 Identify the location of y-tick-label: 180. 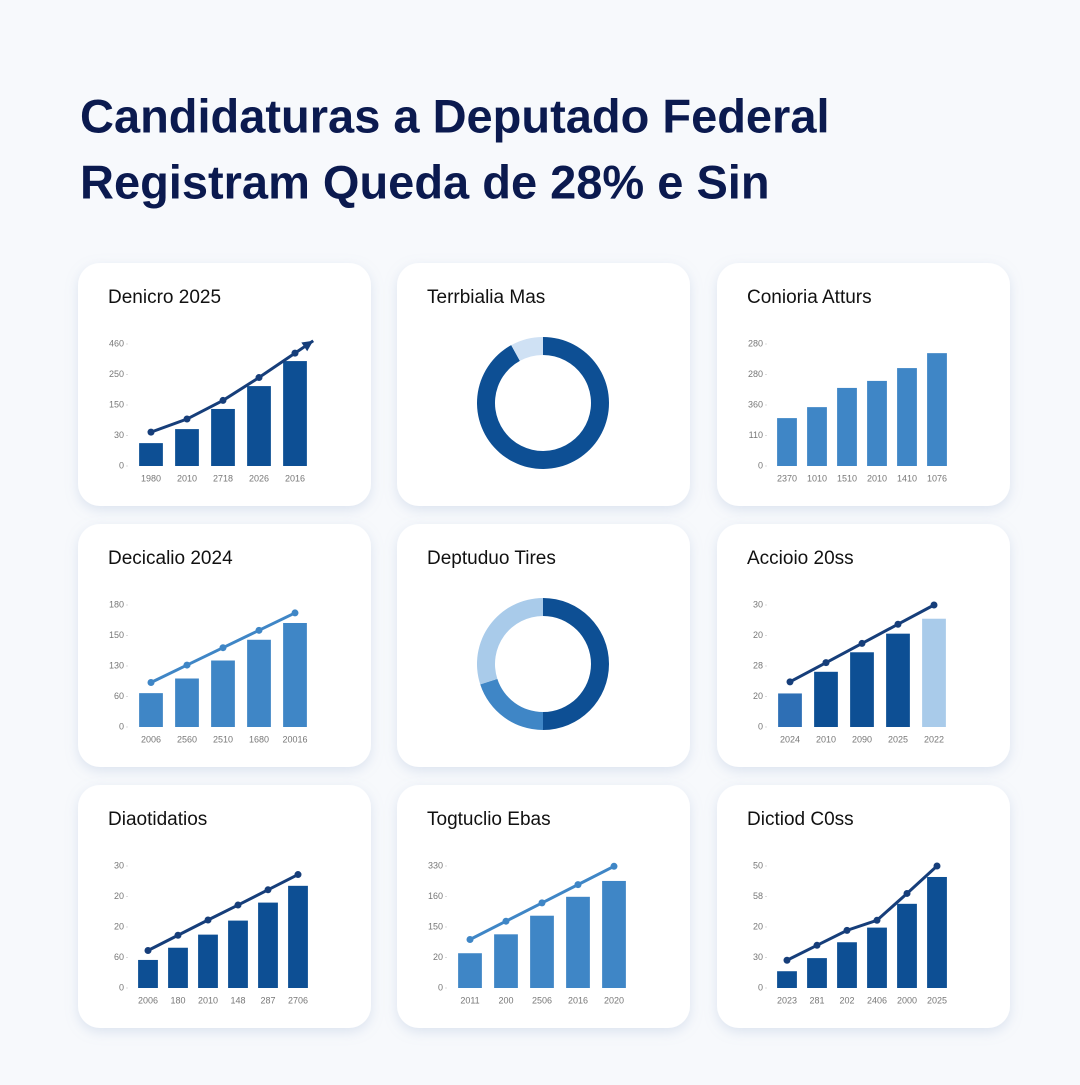
(116, 604).